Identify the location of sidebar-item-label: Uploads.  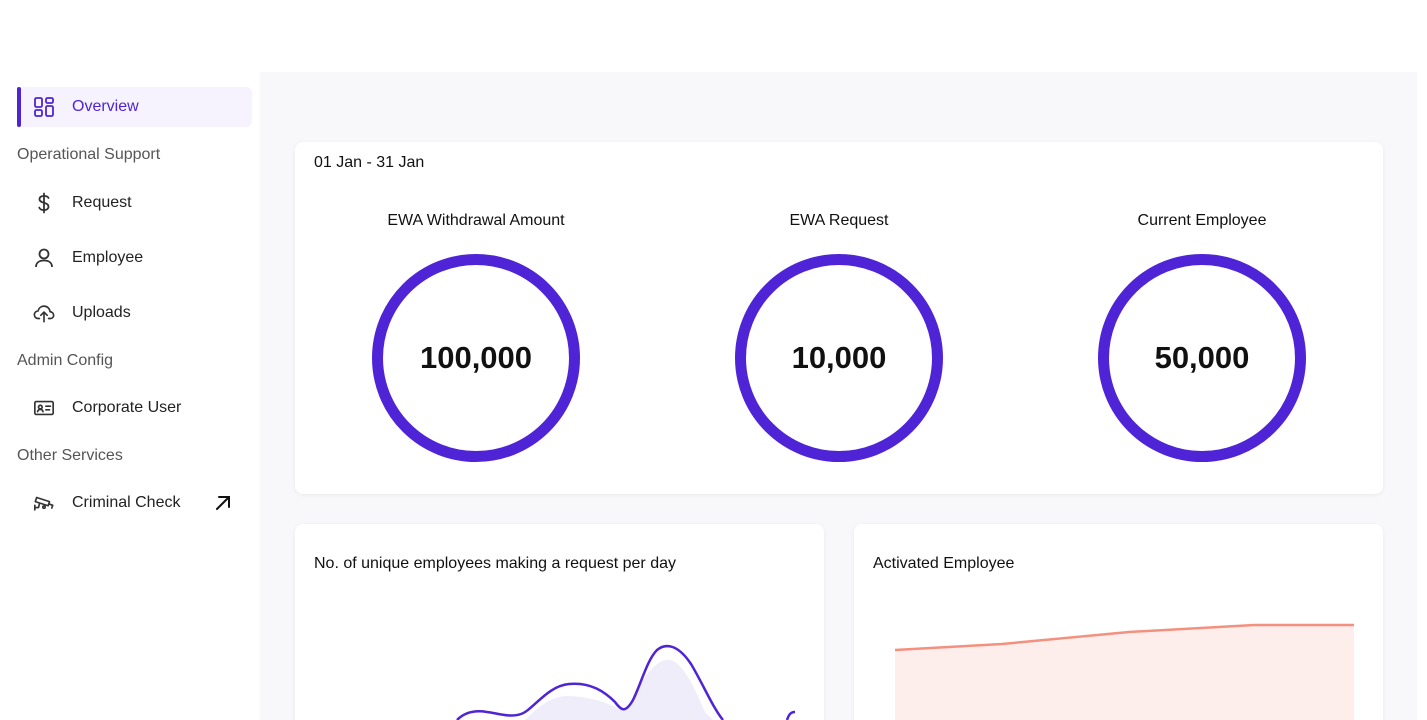
(101, 312).